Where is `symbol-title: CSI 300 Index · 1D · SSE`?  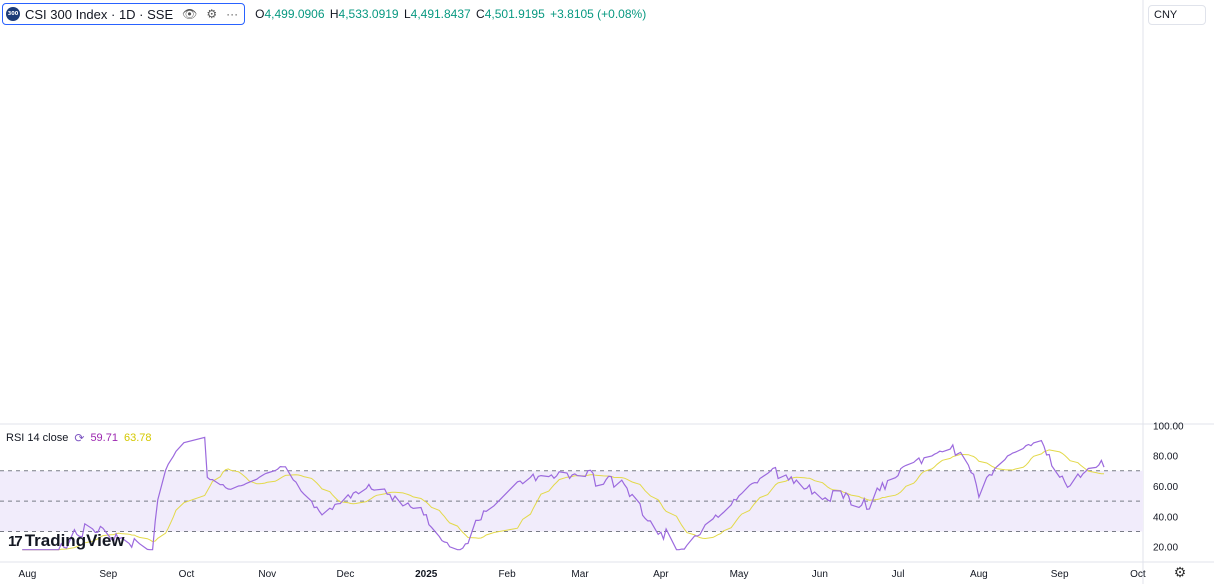
symbol-title: CSI 300 Index · 1D · SSE is located at coordinates (99, 14).